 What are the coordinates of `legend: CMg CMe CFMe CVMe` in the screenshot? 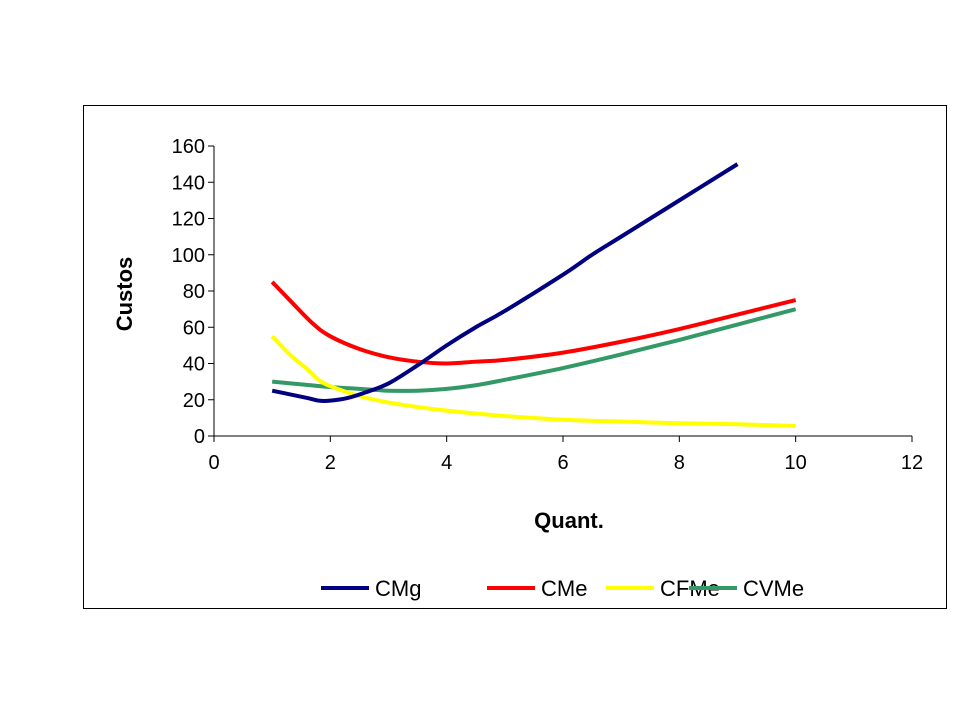 It's located at (562, 588).